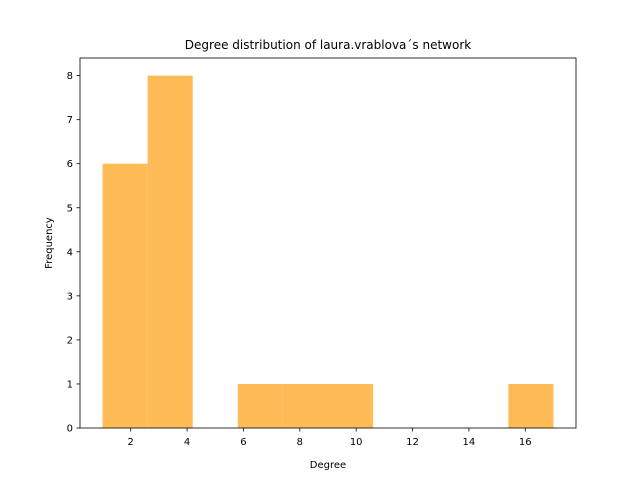 This screenshot has width=640, height=484. I want to click on x-tick-label: 16, so click(525, 442).